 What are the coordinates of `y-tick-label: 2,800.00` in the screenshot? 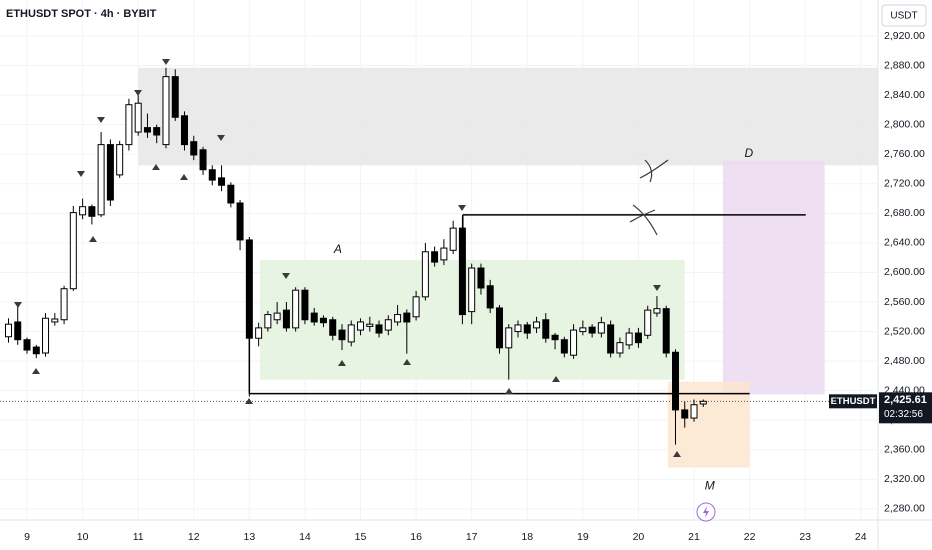 It's located at (904, 124).